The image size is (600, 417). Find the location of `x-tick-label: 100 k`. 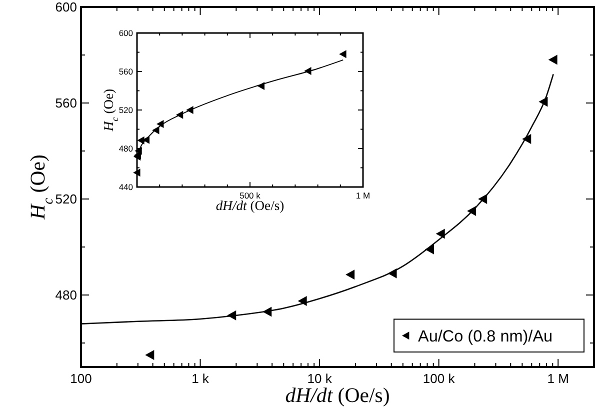

x-tick-label: 100 k is located at coordinates (439, 378).